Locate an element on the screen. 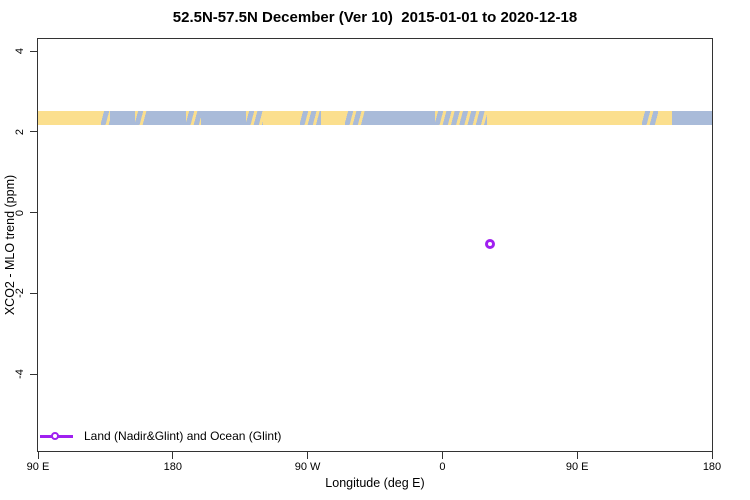  y-tick-label: 2 is located at coordinates (20, 131).